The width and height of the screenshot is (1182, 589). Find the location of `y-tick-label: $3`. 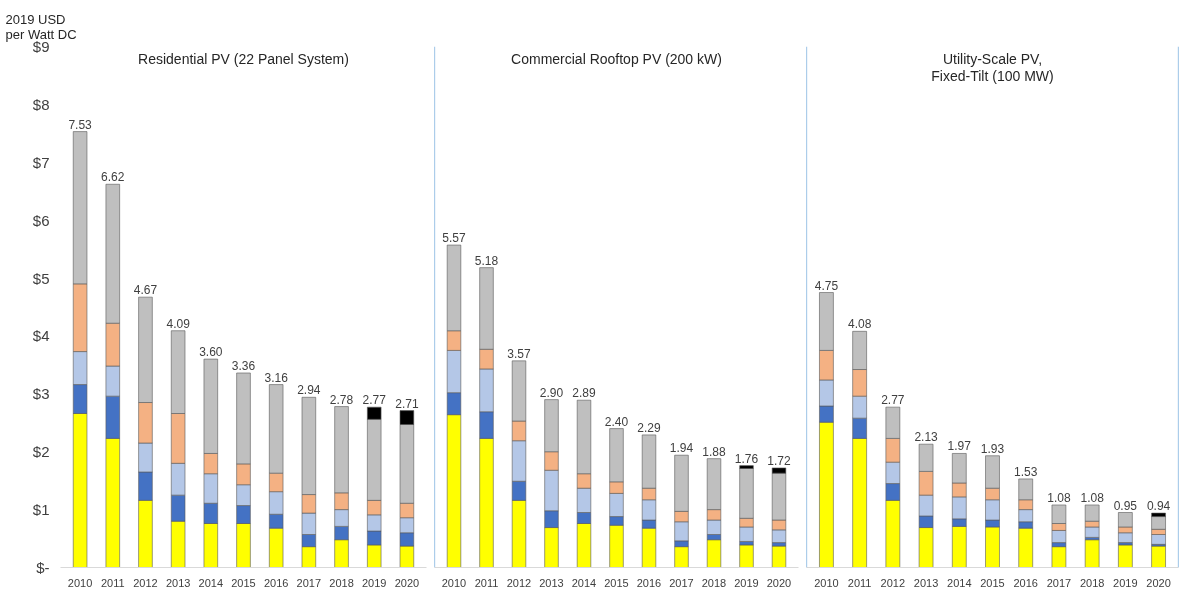

y-tick-label: $3 is located at coordinates (41, 394).